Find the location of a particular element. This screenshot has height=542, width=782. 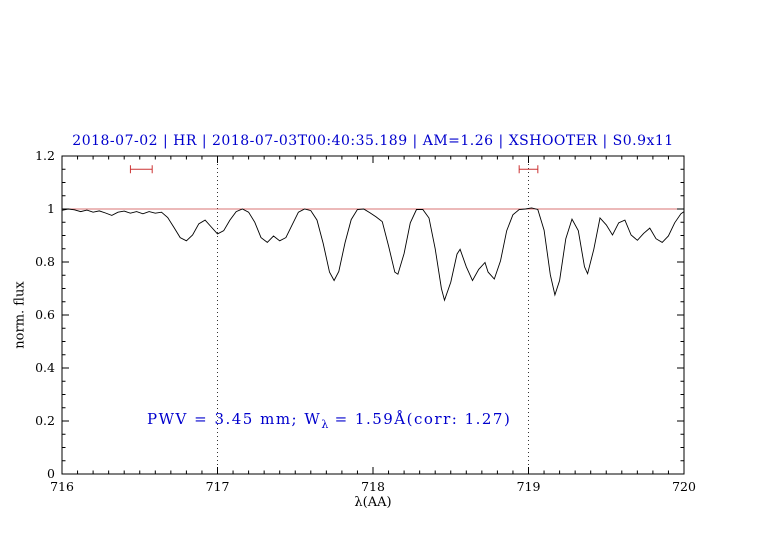

x-tick-label: 716 is located at coordinates (62, 486).